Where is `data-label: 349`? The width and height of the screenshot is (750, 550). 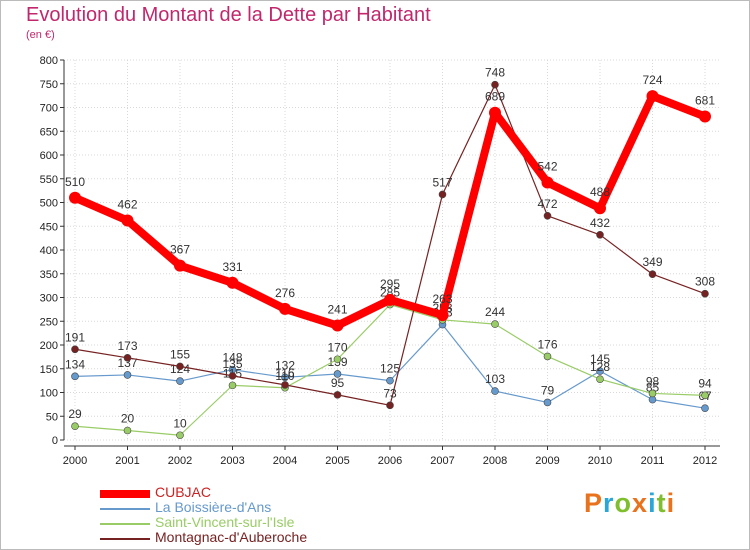 data-label: 349 is located at coordinates (652, 262).